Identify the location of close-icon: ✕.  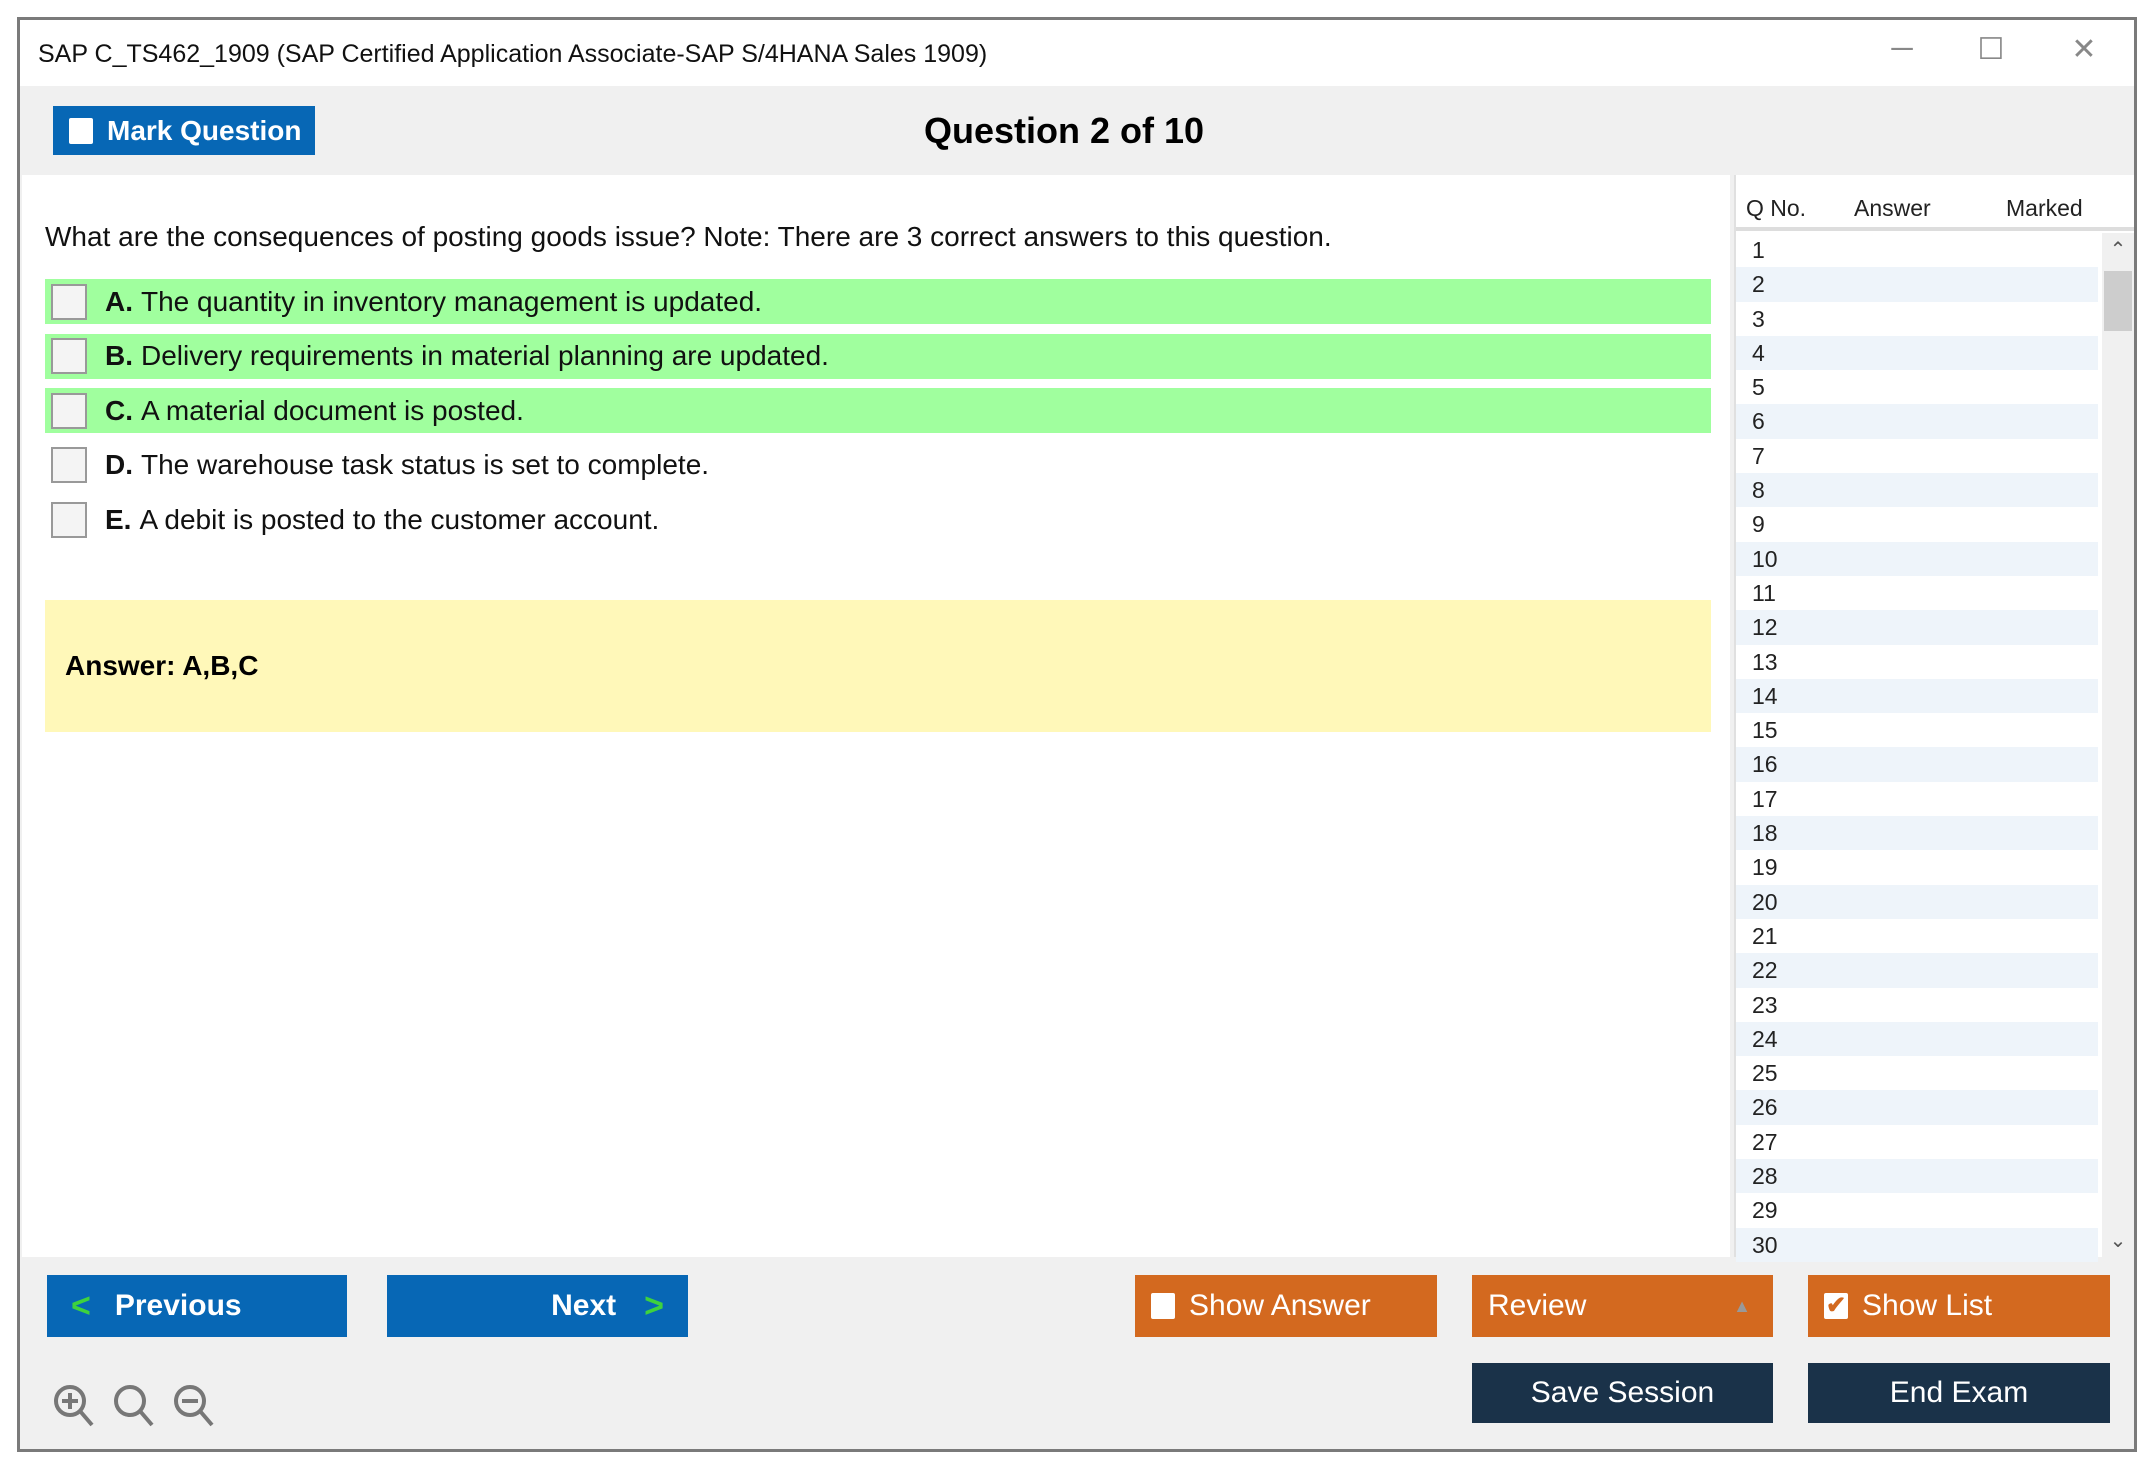
(2084, 49).